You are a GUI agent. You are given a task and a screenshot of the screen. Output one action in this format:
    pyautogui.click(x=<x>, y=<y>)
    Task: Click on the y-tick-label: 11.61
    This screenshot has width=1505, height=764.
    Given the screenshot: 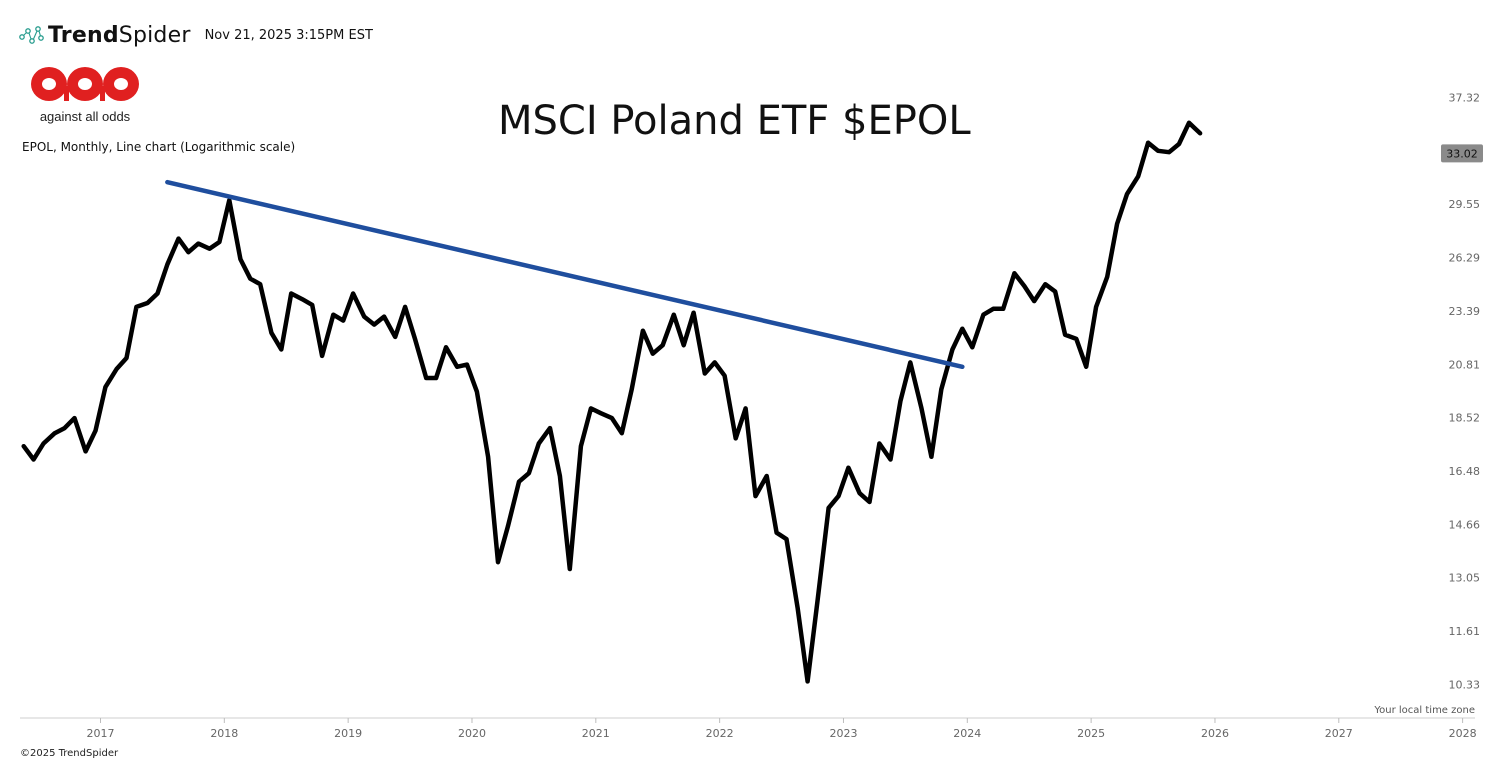 What is the action you would take?
    pyautogui.click(x=1465, y=631)
    